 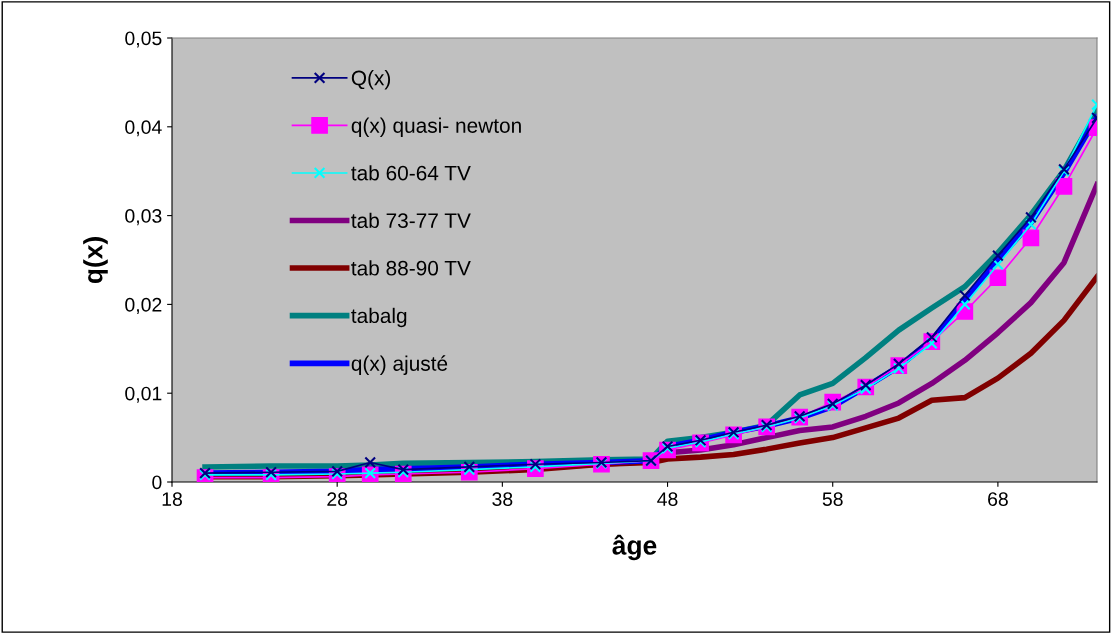 I want to click on legend-label: Q(x), so click(x=371, y=80).